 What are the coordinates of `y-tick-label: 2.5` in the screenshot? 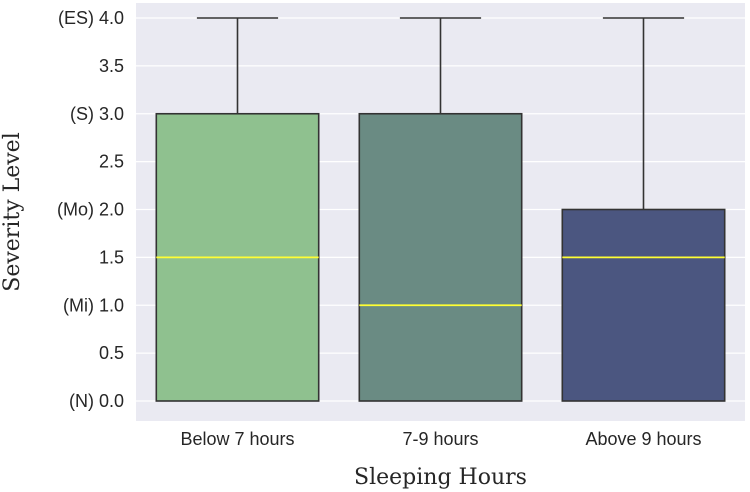 It's located at (111, 162).